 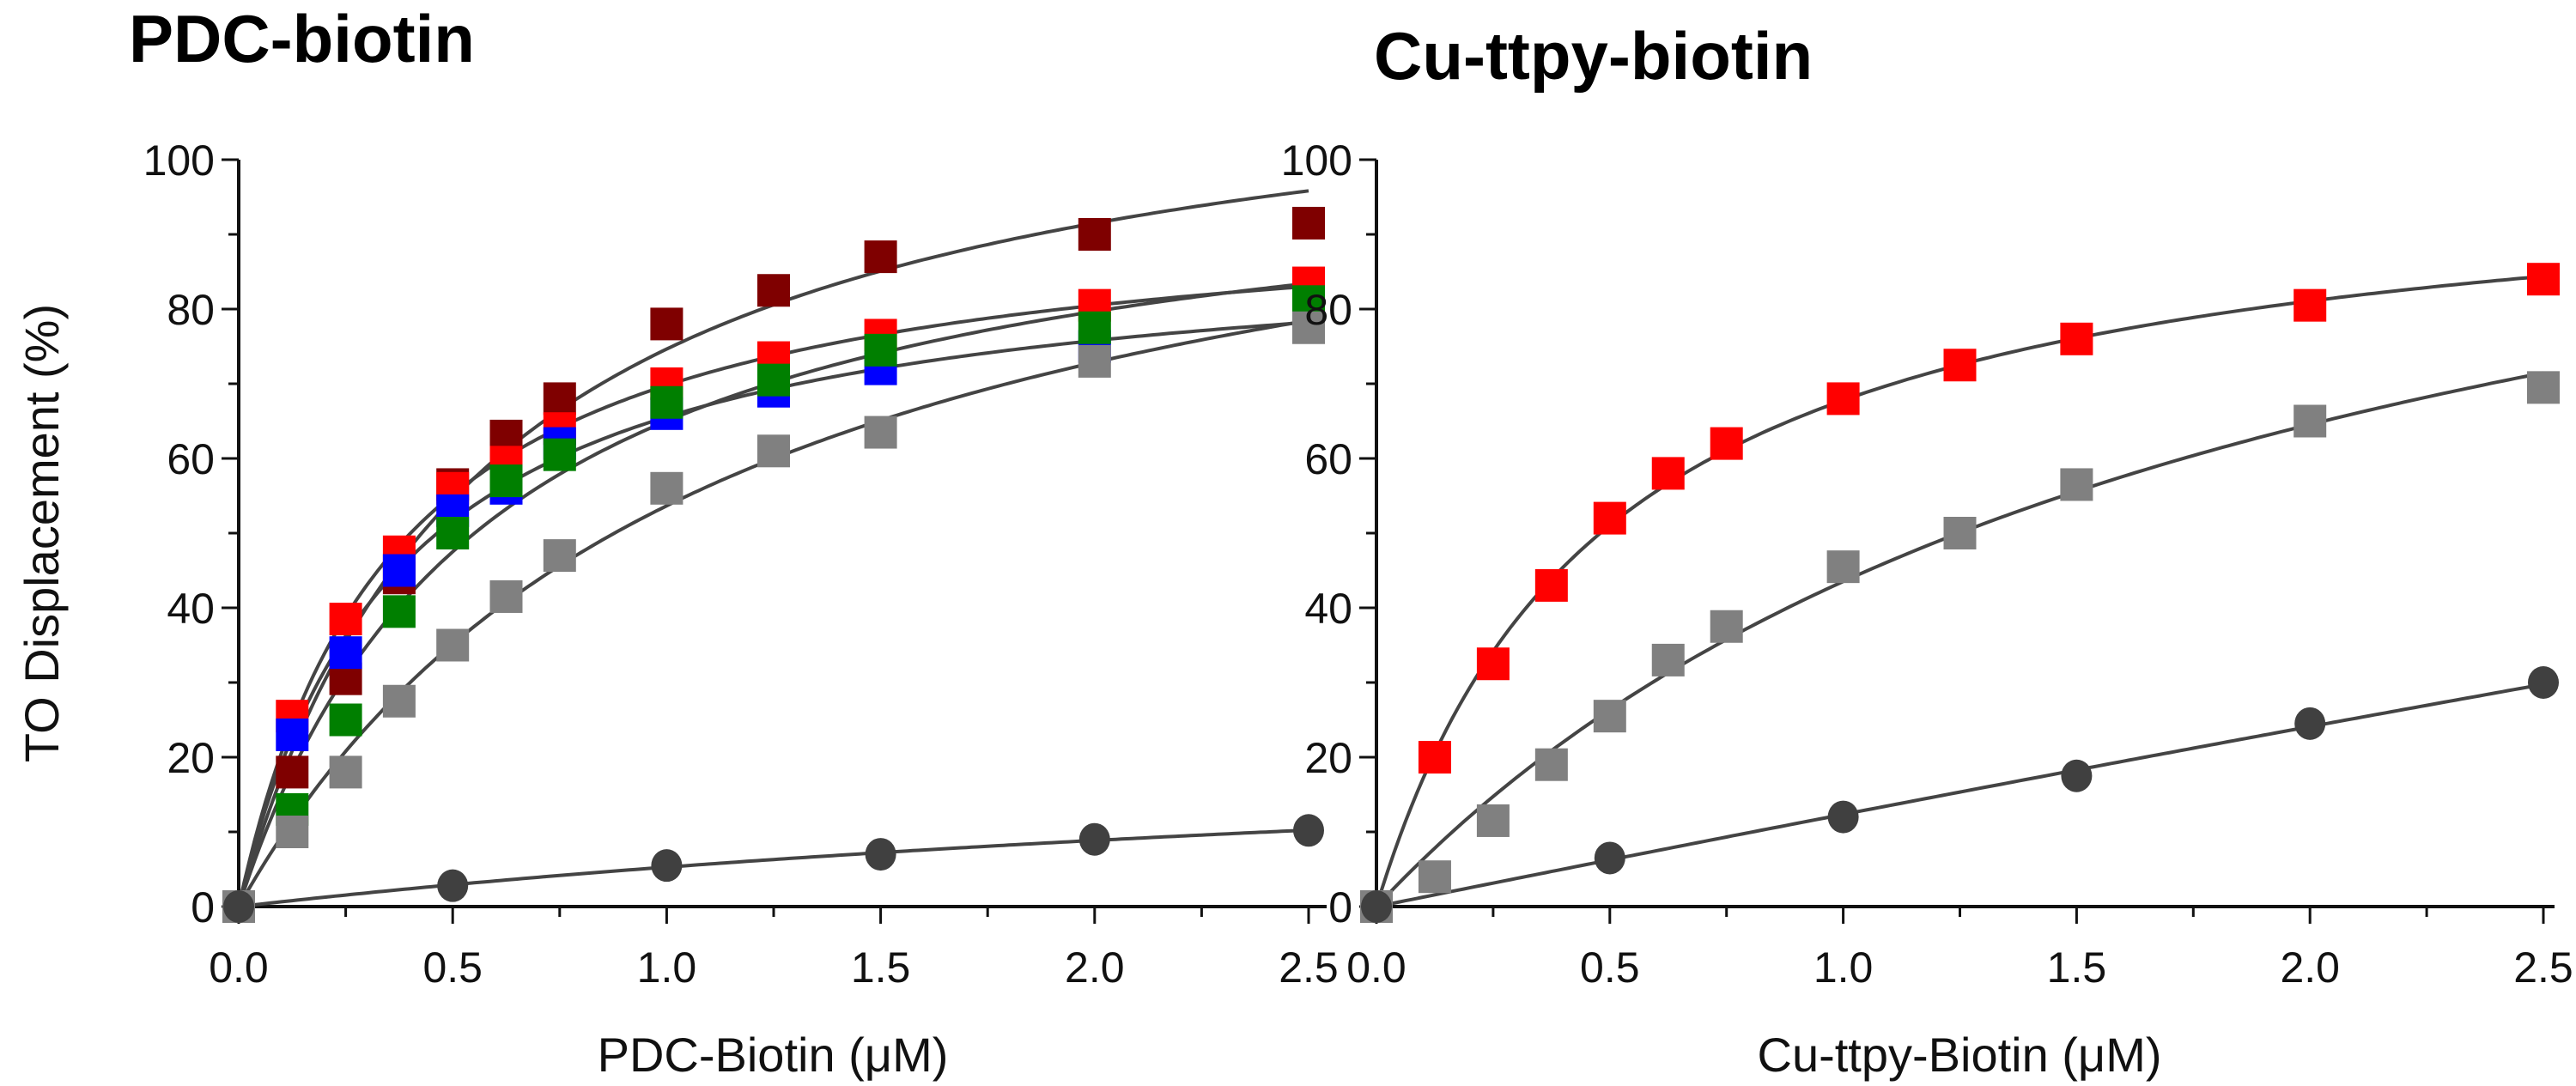 I want to click on x-axis-label: Cu-ttpy-Biotin (μM), so click(x=1960, y=1055).